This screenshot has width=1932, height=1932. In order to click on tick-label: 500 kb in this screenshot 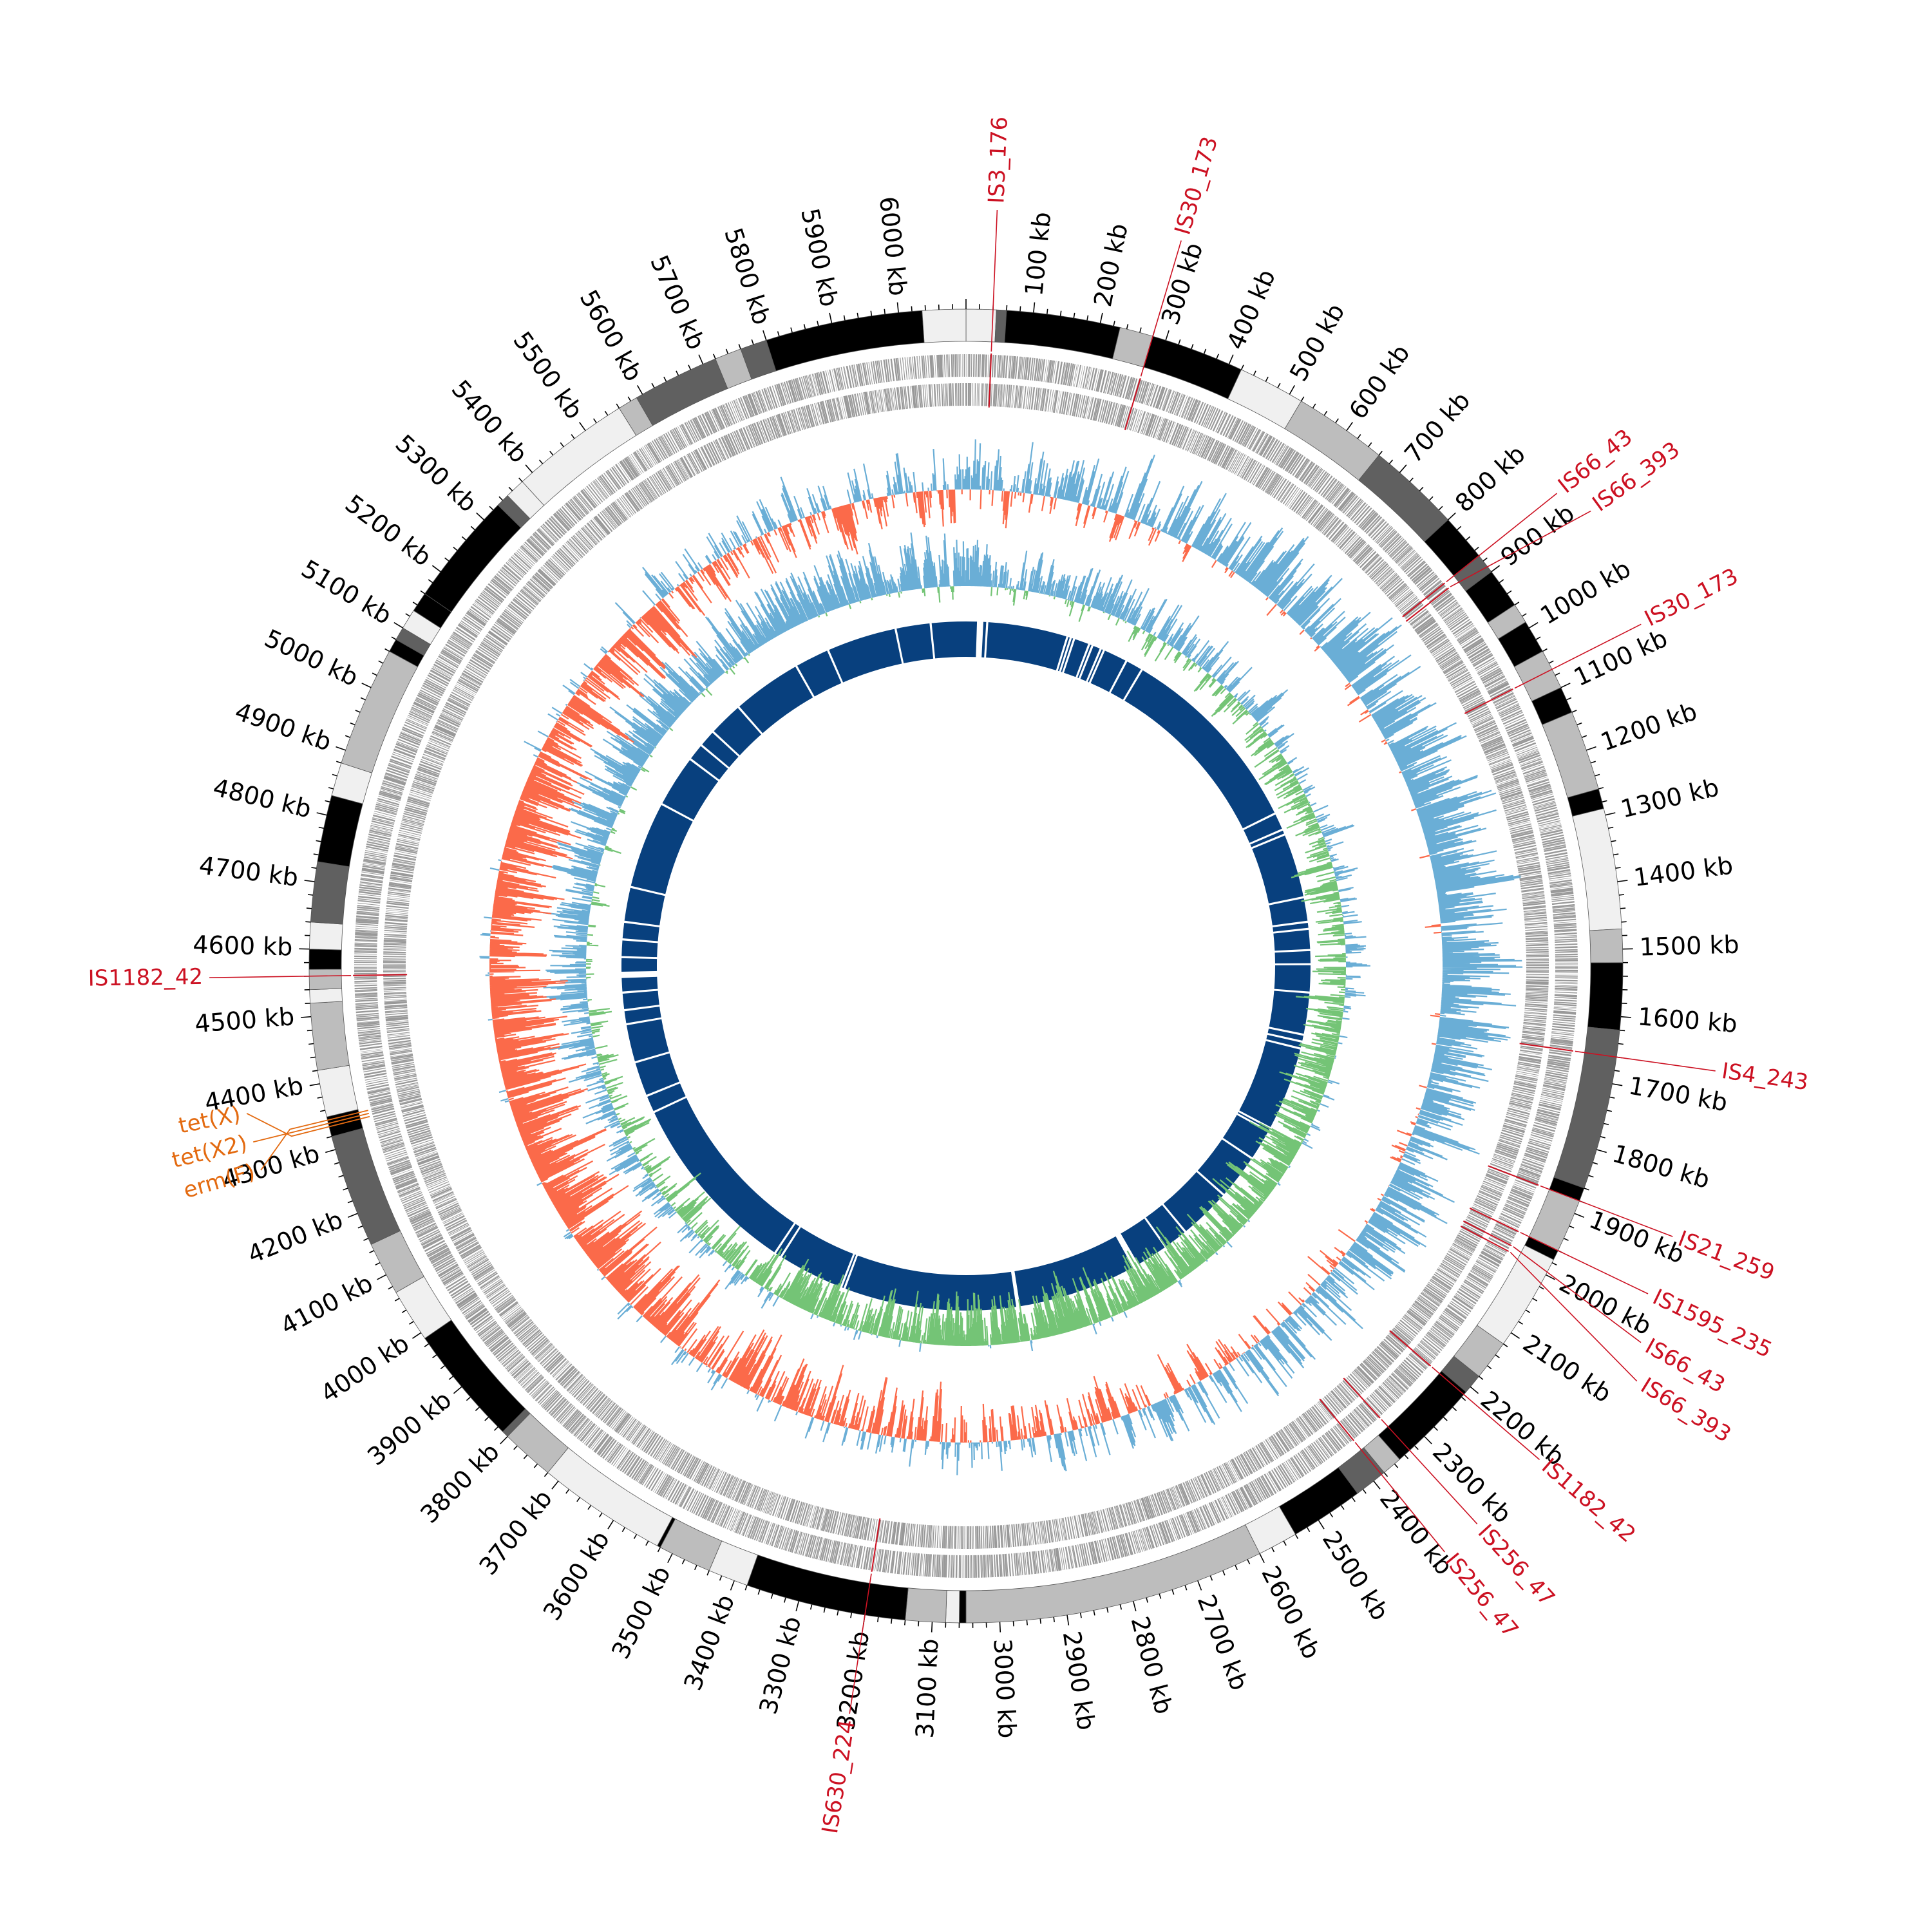, I will do `click(1317, 342)`.